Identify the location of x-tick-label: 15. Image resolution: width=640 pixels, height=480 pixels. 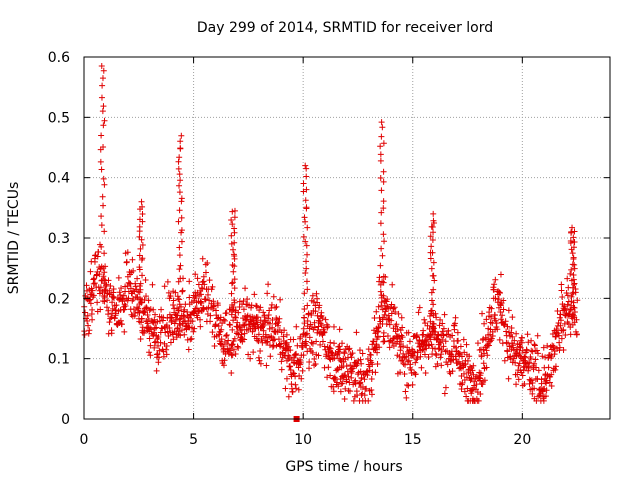
(413, 440).